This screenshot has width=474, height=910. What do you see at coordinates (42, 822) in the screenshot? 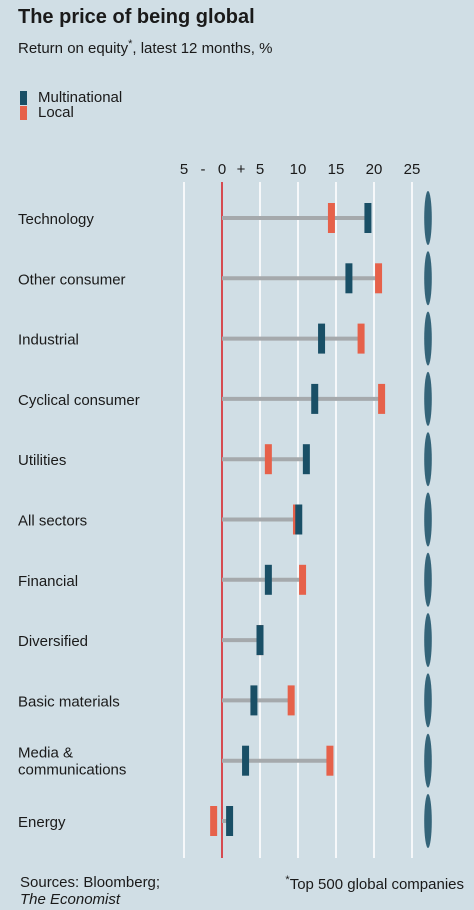
I see `category-label: Energy` at bounding box center [42, 822].